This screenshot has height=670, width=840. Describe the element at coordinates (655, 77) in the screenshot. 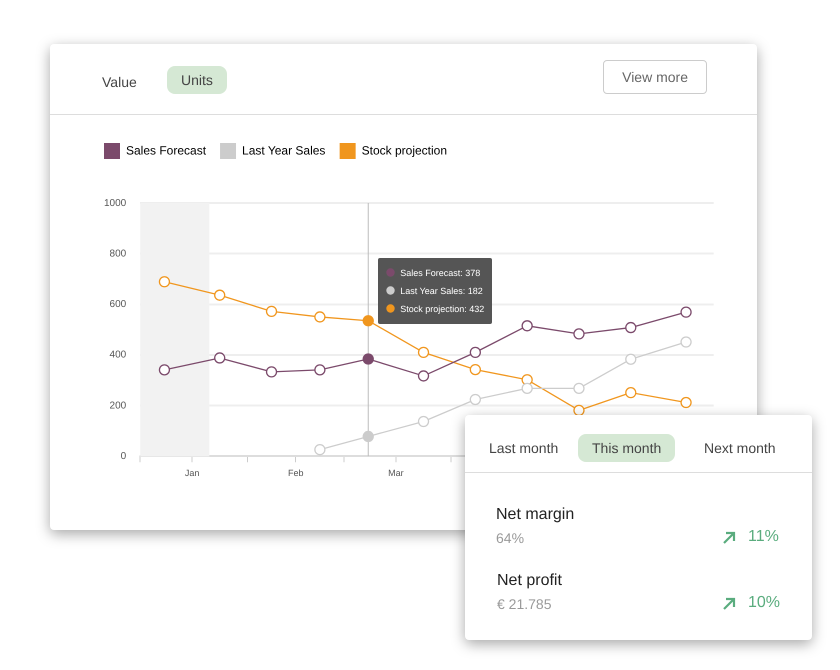

I see `text: View more` at that location.